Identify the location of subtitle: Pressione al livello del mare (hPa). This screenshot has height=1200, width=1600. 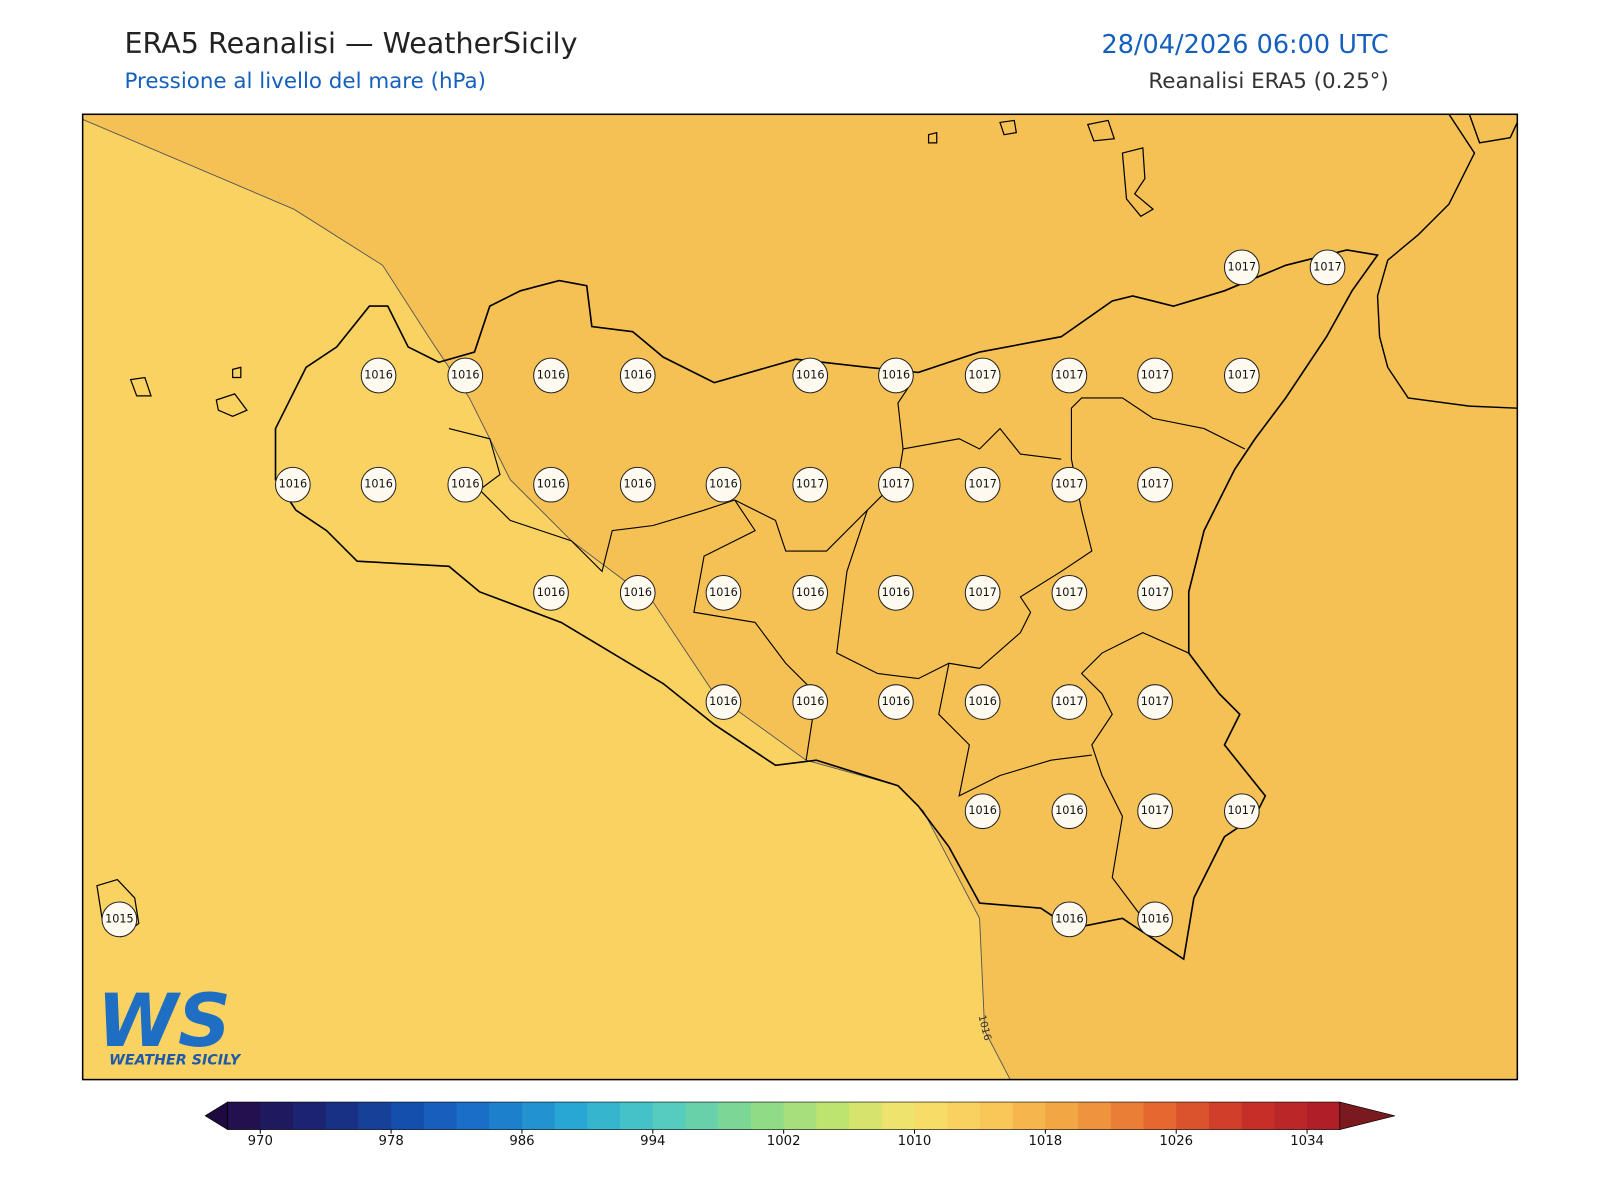
(304, 81).